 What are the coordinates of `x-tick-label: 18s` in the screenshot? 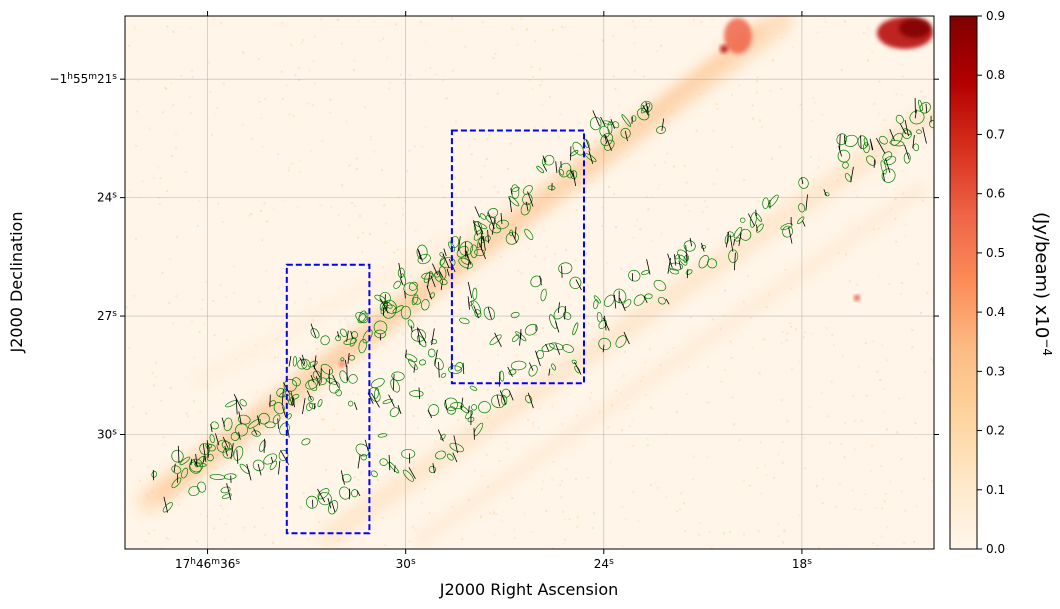 It's located at (802, 564).